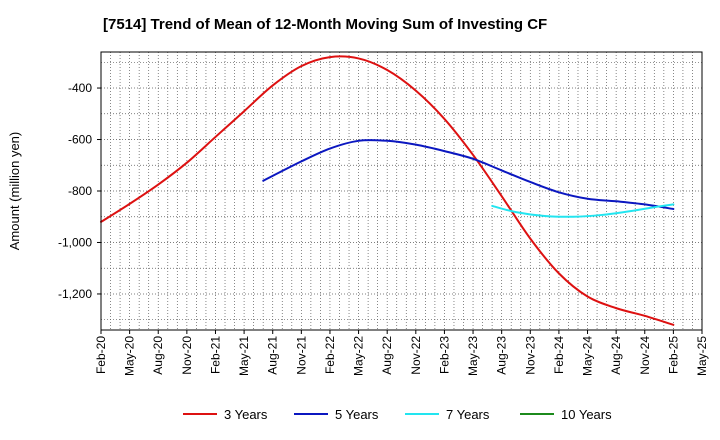  What do you see at coordinates (416, 355) in the screenshot?
I see `x-tick-label: Nov-22` at bounding box center [416, 355].